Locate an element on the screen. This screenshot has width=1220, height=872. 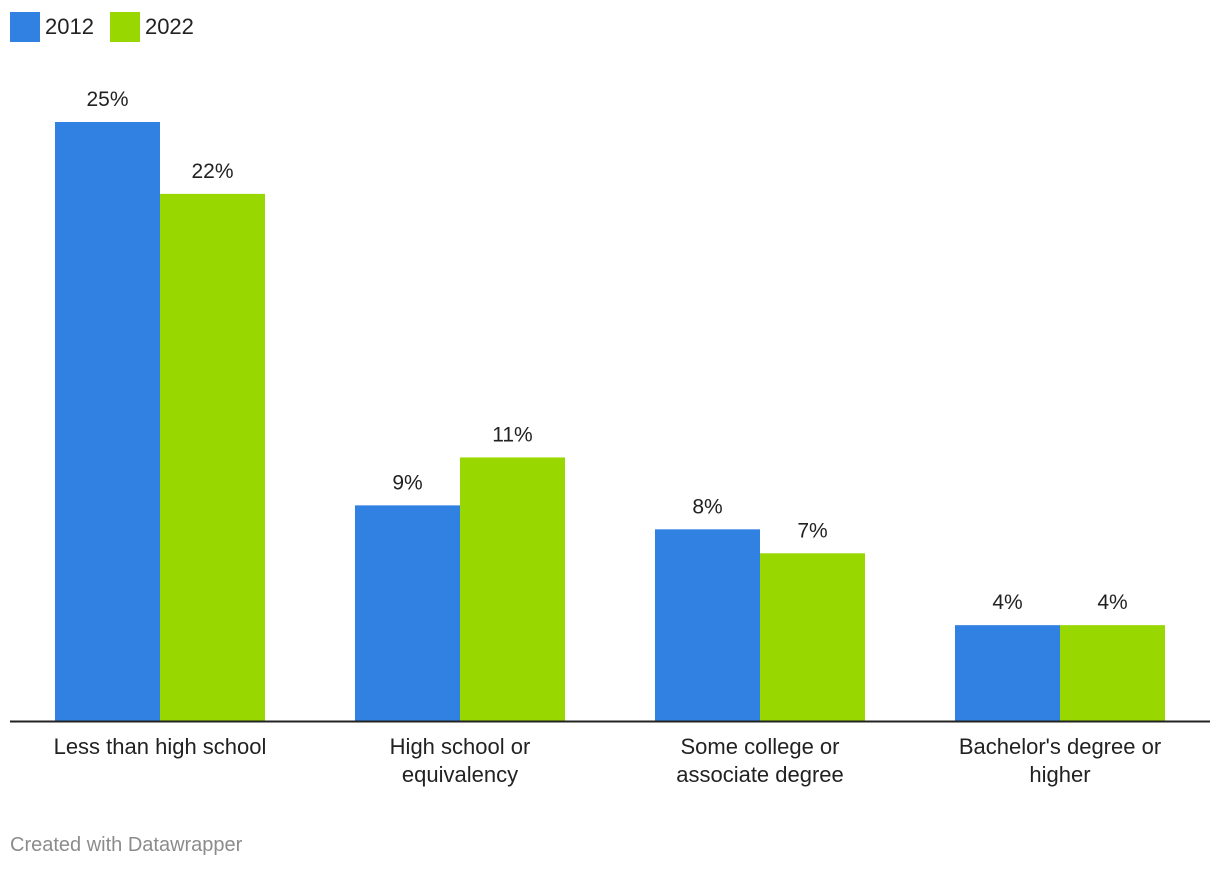
legend-item-2012: 2012 is located at coordinates (52, 27).